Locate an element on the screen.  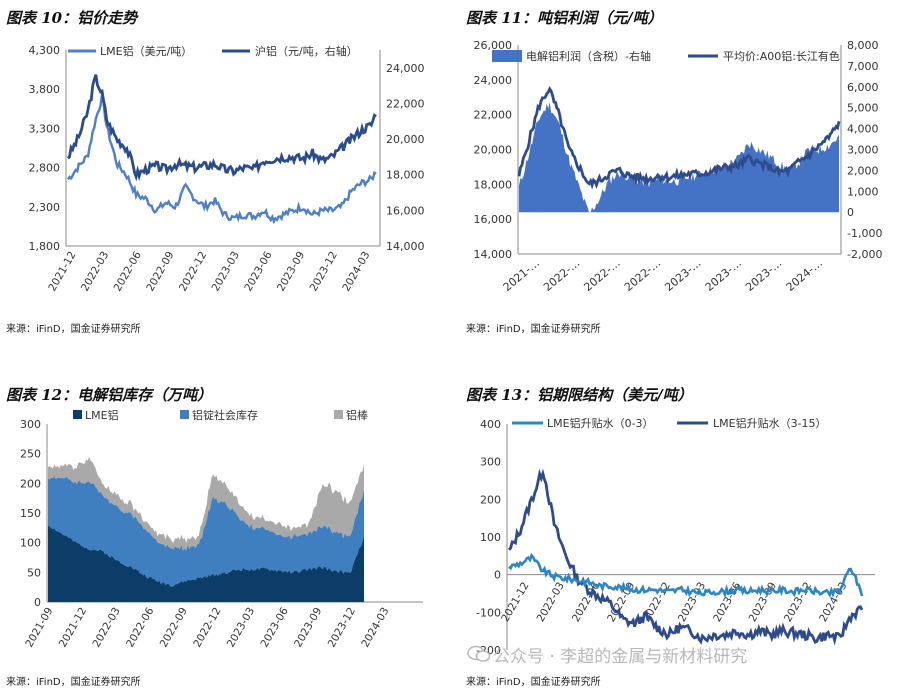
fig12-y-tick: 250 is located at coordinates (30, 454).